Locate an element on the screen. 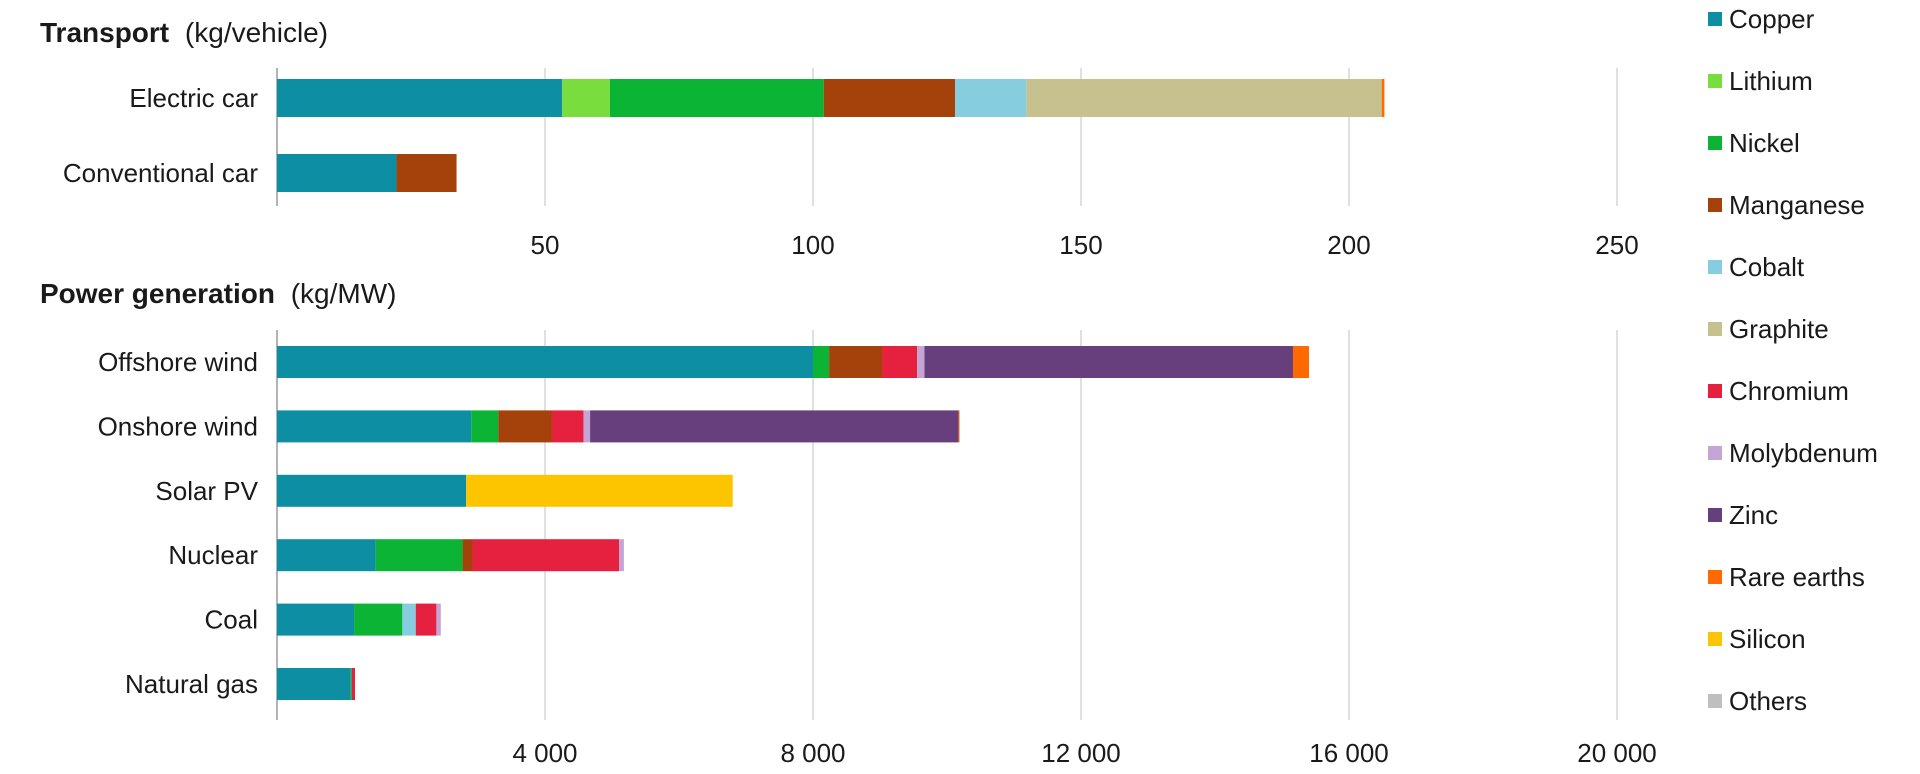 The image size is (1920, 774). bar-segment-offshore-wind-nickel is located at coordinates (821, 362).